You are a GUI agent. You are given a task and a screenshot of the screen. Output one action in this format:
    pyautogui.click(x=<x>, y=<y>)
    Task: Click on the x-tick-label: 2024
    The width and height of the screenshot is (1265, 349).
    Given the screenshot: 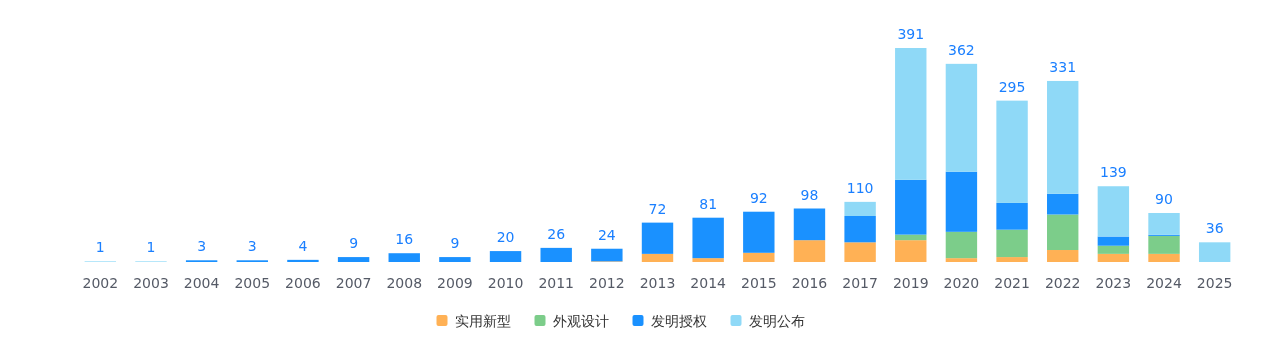 What is the action you would take?
    pyautogui.click(x=1164, y=283)
    